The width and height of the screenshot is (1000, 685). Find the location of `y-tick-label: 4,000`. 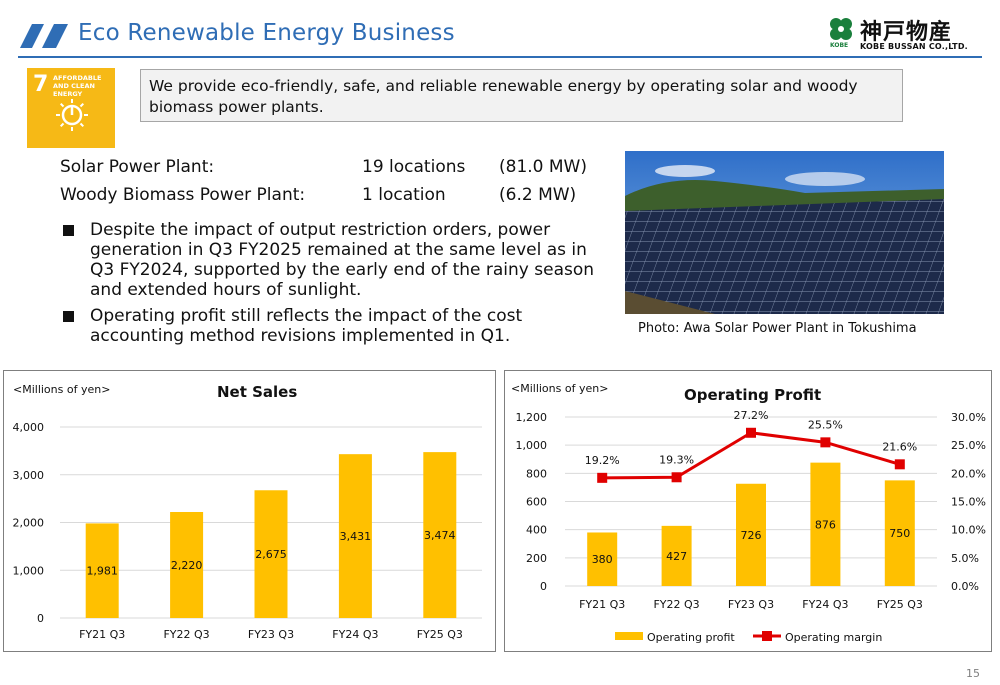

y-tick-label: 4,000 is located at coordinates (29, 427).